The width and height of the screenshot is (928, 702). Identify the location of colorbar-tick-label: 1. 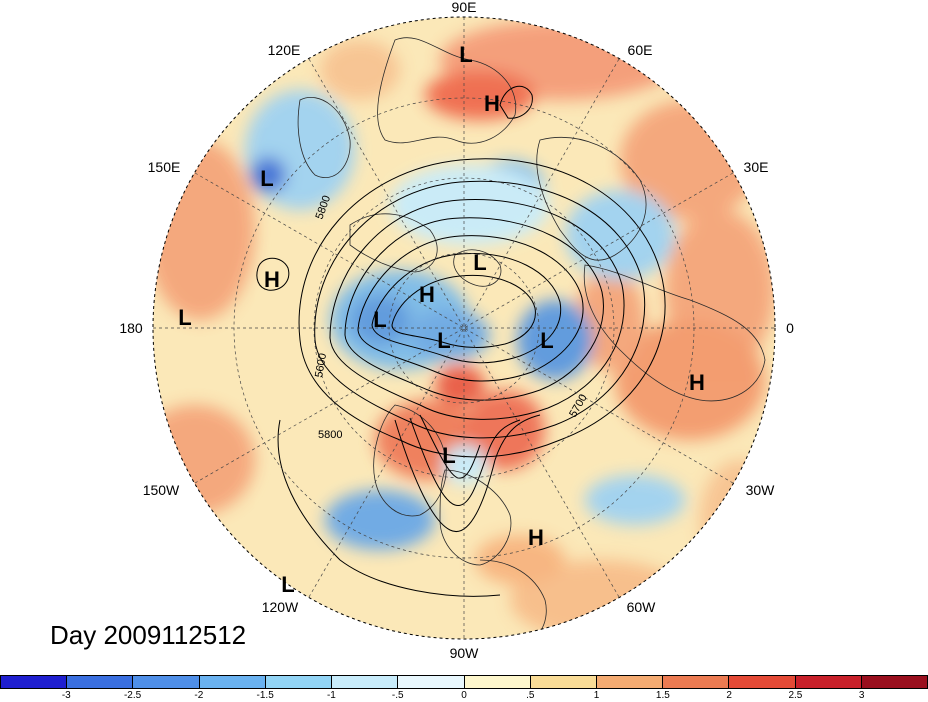
(596, 695).